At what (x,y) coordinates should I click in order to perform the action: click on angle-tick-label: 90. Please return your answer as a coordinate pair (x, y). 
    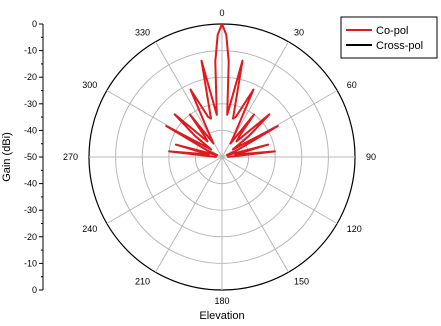
    Looking at the image, I should click on (371, 157).